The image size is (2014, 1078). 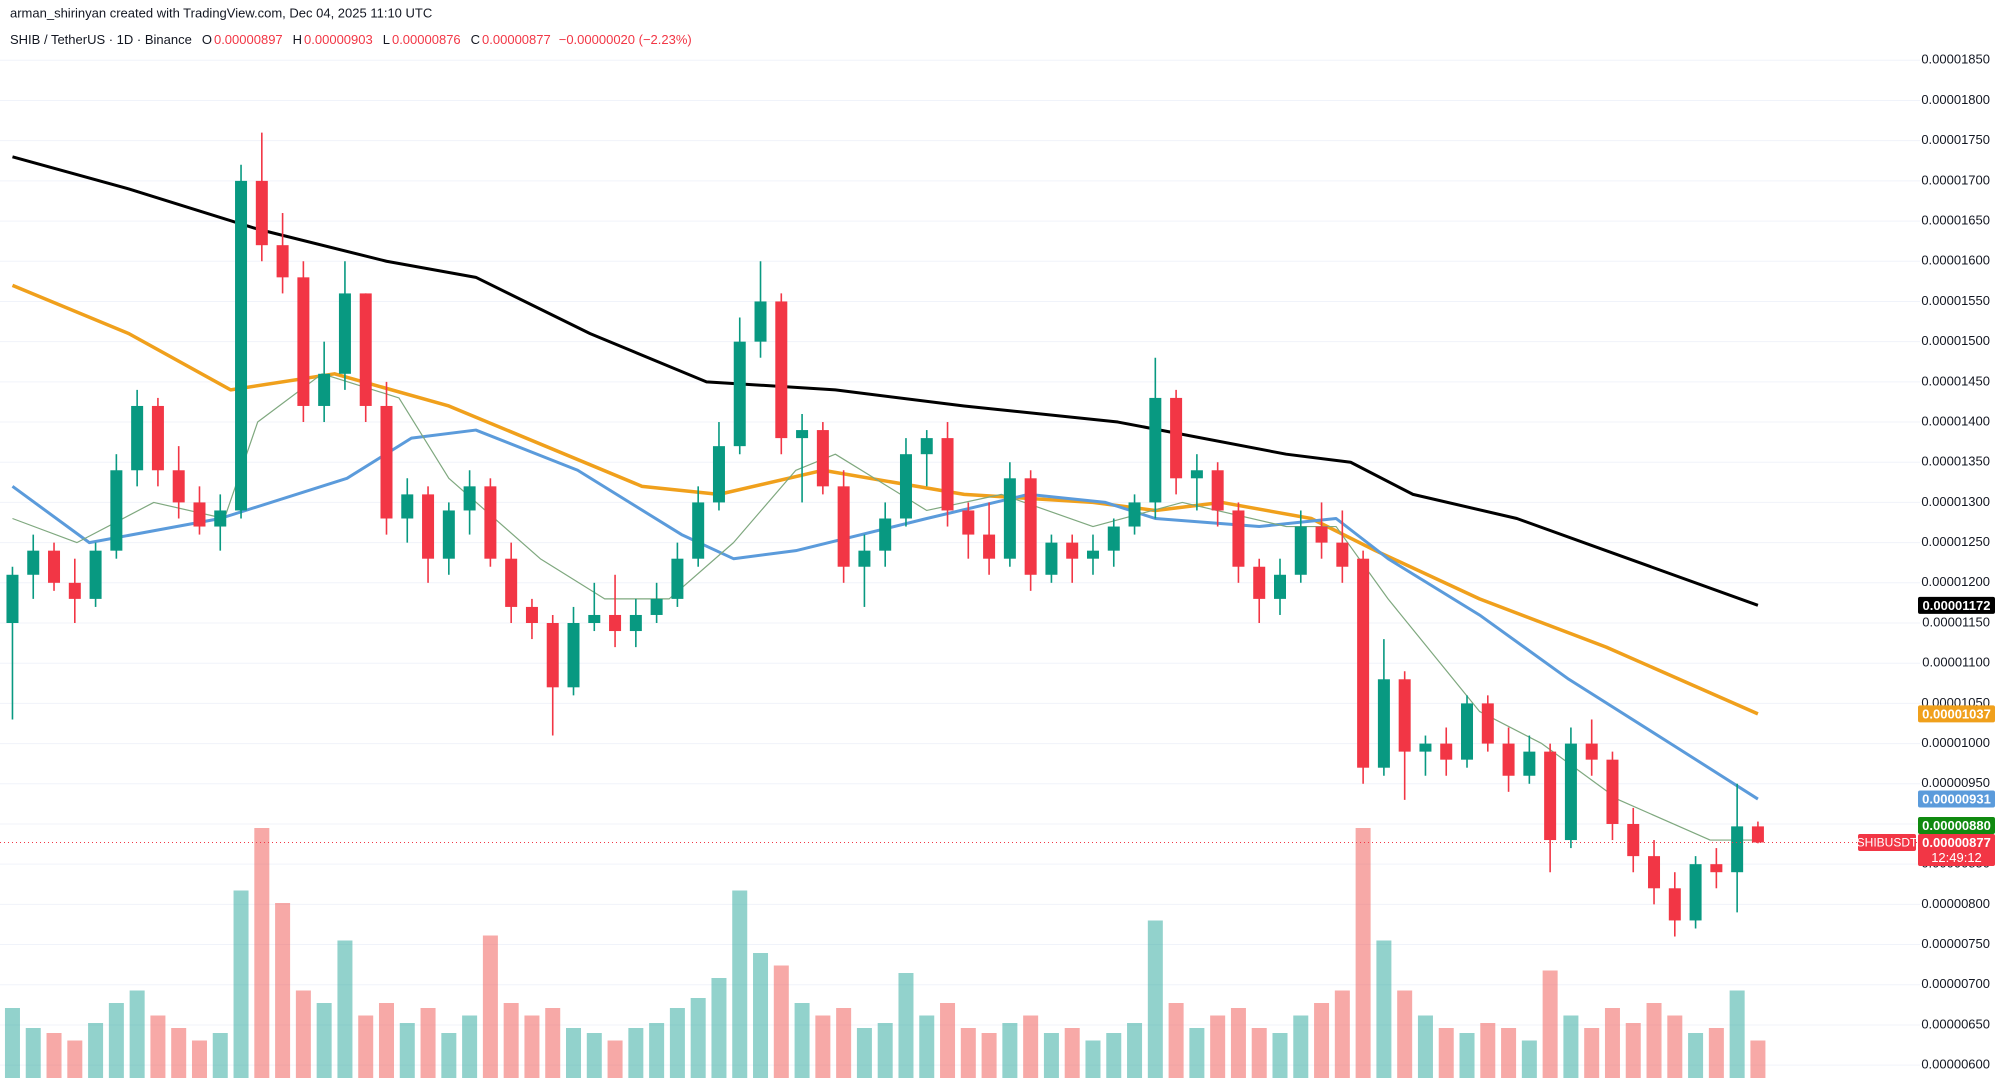 I want to click on legend-item: SHIB / TetherUS · 1D · Binance, so click(x=101, y=39).